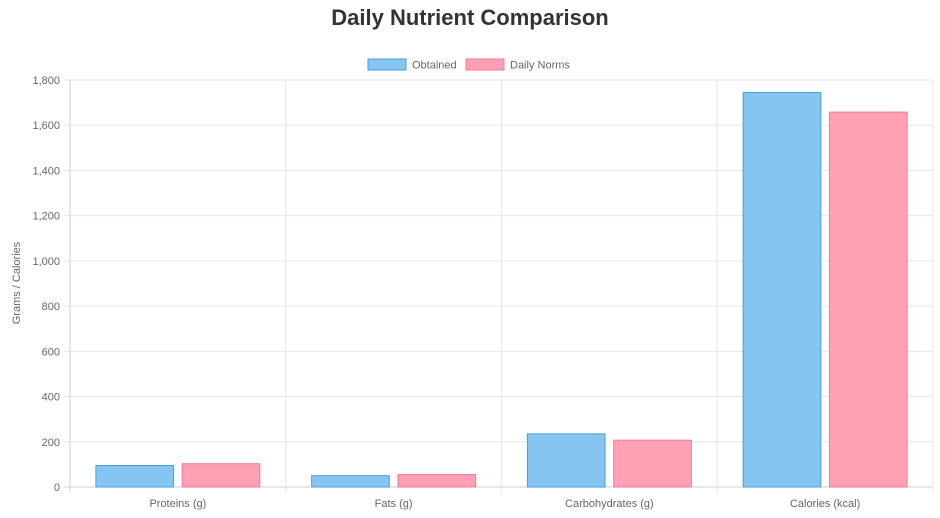 This screenshot has width=940, height=518. What do you see at coordinates (57, 488) in the screenshot?
I see `y-tick-label: 0` at bounding box center [57, 488].